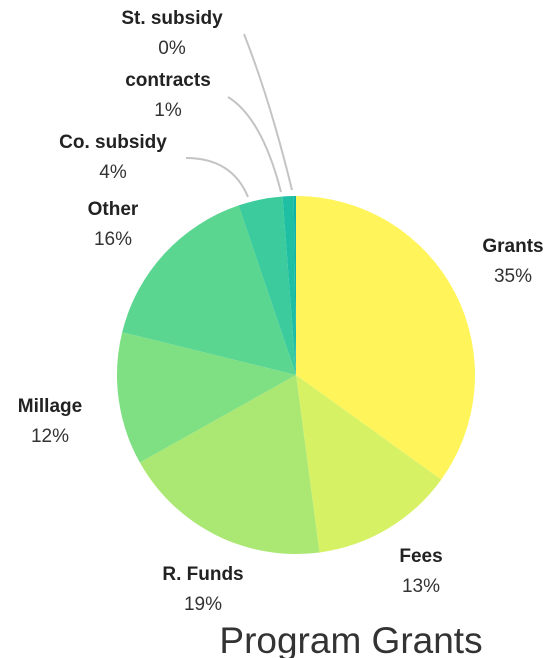  Describe the element at coordinates (172, 18) in the screenshot. I see `slice-label-st-subsidy: St. subsidy` at that location.